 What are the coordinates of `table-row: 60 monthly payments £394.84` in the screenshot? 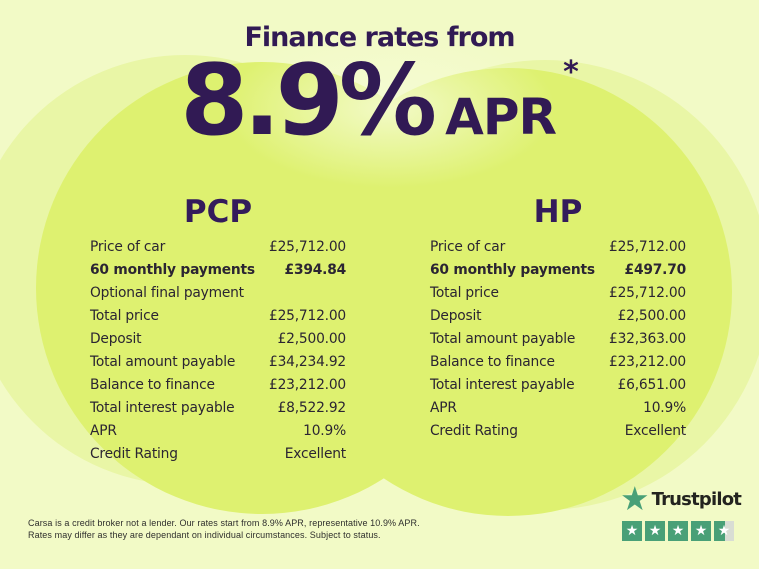 It's located at (218, 273).